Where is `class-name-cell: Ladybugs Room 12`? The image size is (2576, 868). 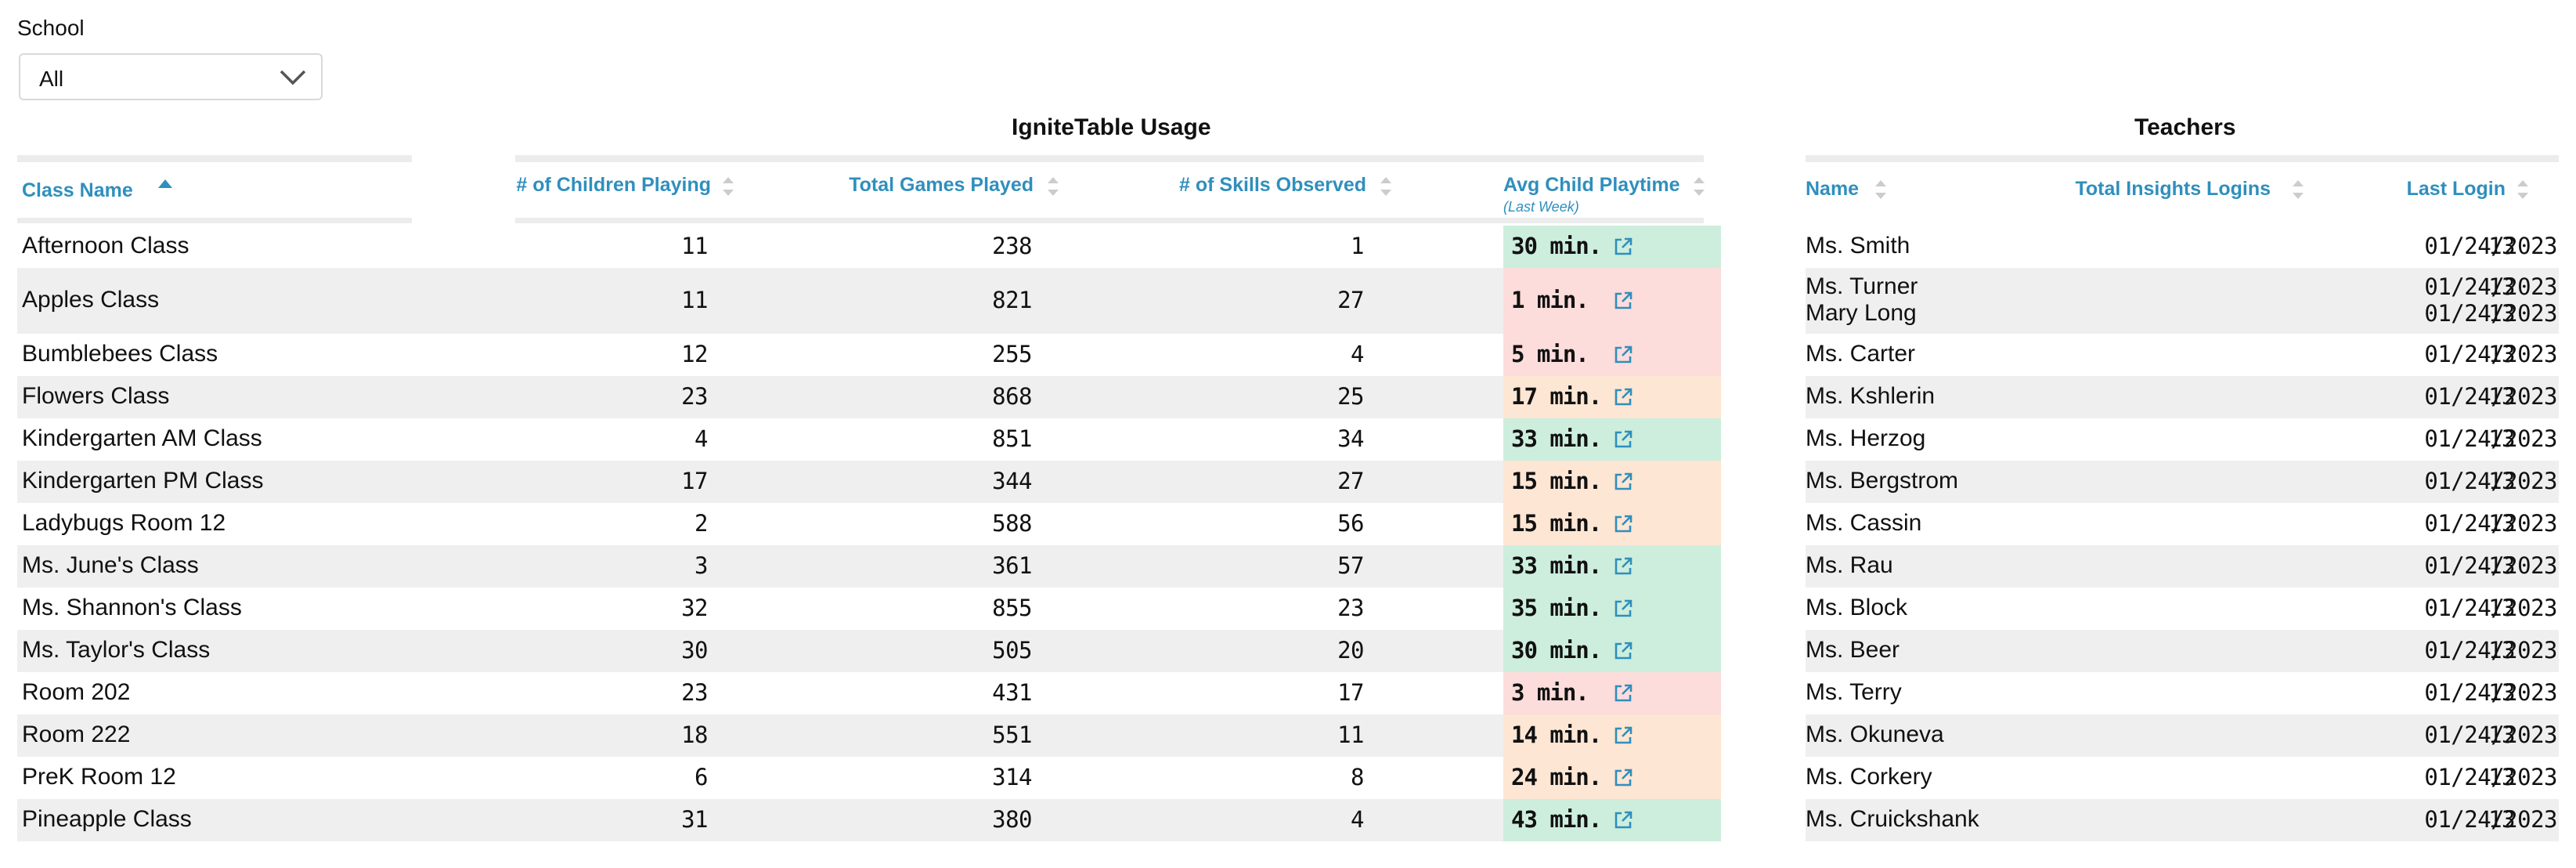 class-name-cell: Ladybugs Room 12 is located at coordinates (124, 523).